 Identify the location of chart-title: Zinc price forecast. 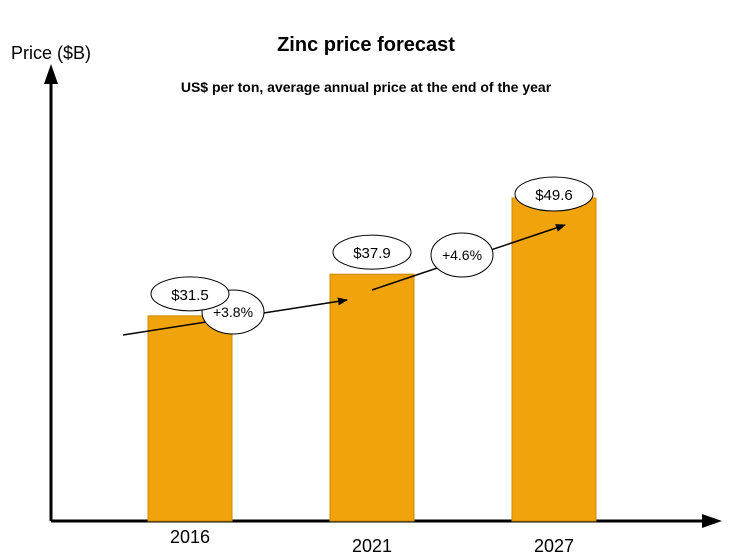
(366, 45).